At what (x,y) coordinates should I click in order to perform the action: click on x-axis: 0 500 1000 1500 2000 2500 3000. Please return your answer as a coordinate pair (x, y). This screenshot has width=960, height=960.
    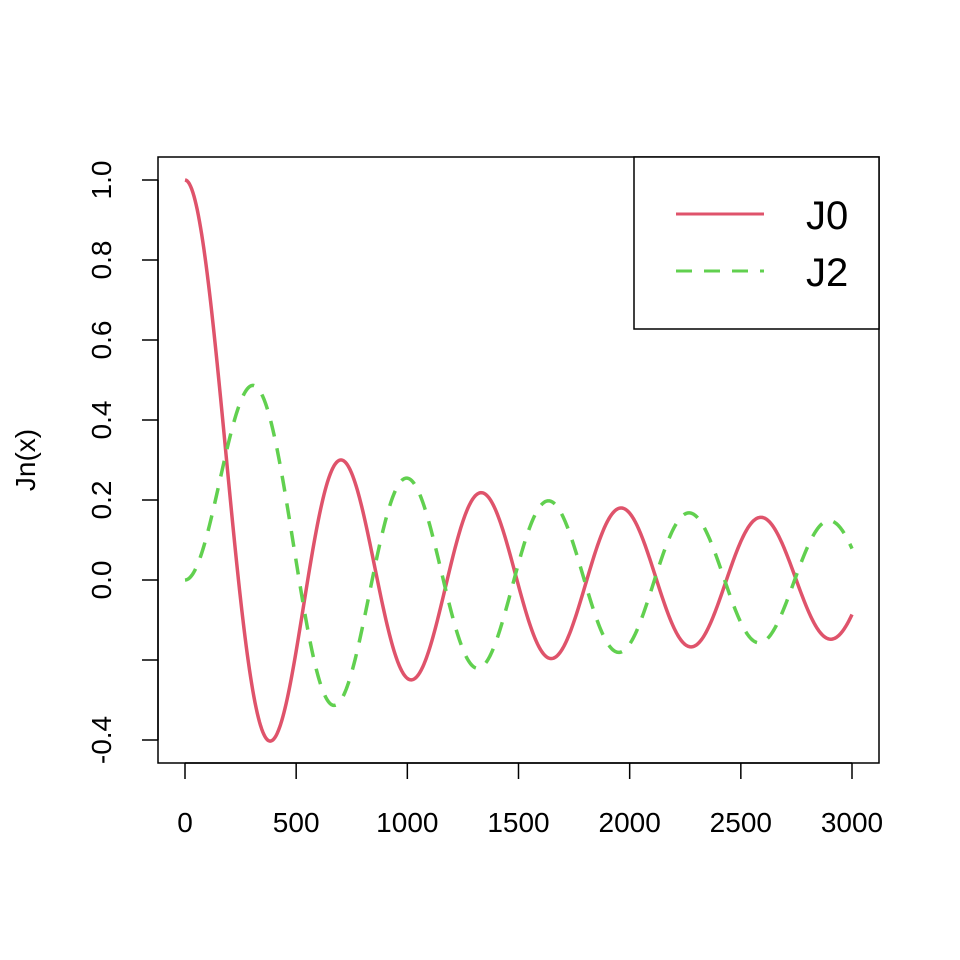
    Looking at the image, I should click on (530, 800).